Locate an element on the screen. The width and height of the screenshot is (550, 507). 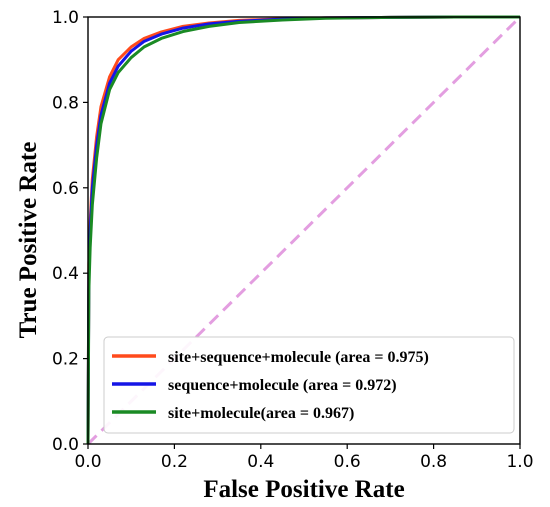
y-axis-title: True Positive Rate is located at coordinates (28, 240).